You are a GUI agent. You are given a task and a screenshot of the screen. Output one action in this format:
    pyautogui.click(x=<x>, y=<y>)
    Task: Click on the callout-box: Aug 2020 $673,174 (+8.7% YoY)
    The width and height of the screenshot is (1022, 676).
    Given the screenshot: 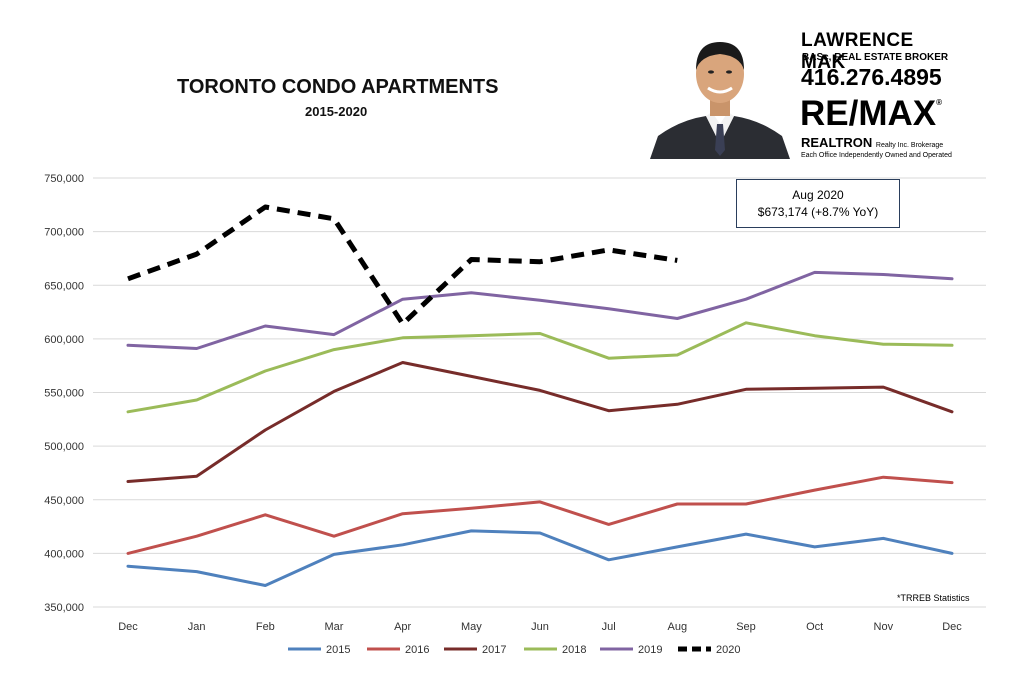 What is the action you would take?
    pyautogui.click(x=818, y=203)
    